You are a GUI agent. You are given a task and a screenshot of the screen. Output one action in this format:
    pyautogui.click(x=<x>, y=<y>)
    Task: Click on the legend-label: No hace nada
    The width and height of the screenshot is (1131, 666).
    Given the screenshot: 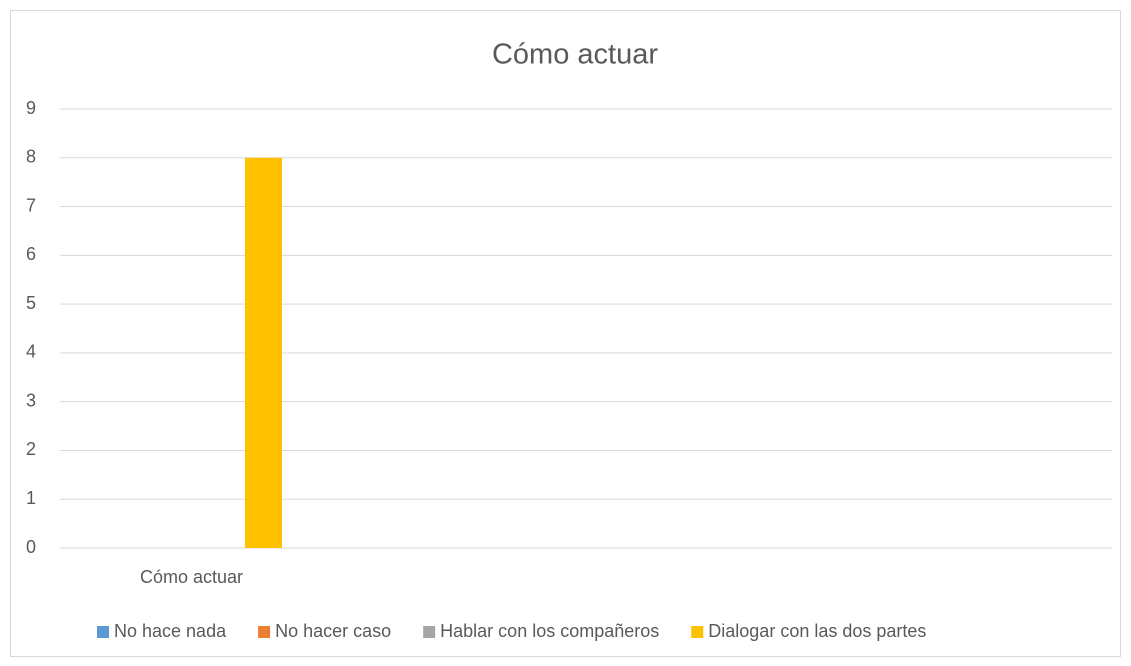 What is the action you would take?
    pyautogui.click(x=170, y=631)
    